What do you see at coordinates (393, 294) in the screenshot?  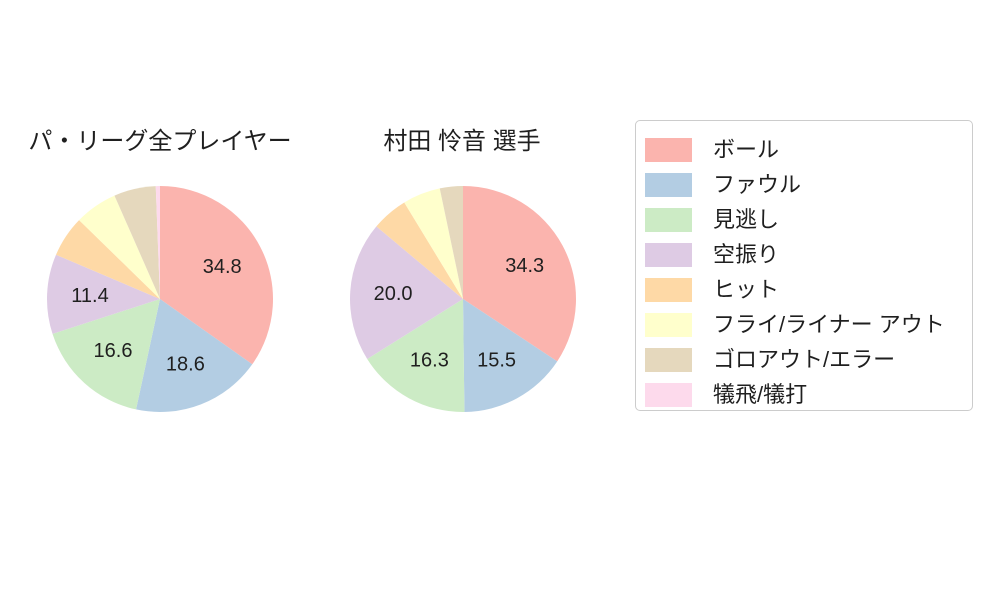 I see `slice-value-label: 20.0` at bounding box center [393, 294].